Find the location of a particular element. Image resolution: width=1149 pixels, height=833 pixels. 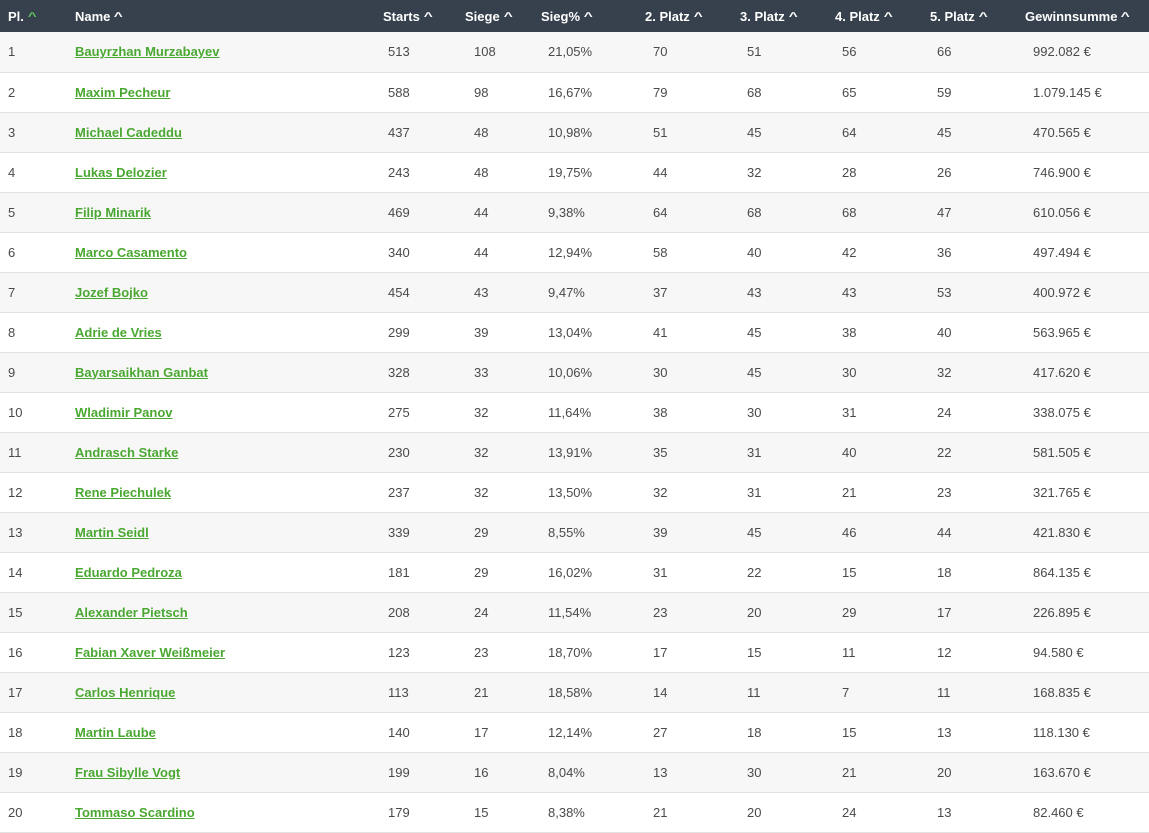

cell-second-place: 51 is located at coordinates (660, 132).